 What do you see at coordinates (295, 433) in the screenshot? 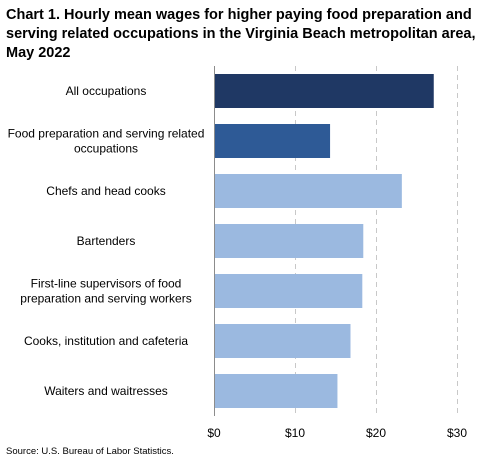
I see `x-tick-label: $10` at bounding box center [295, 433].